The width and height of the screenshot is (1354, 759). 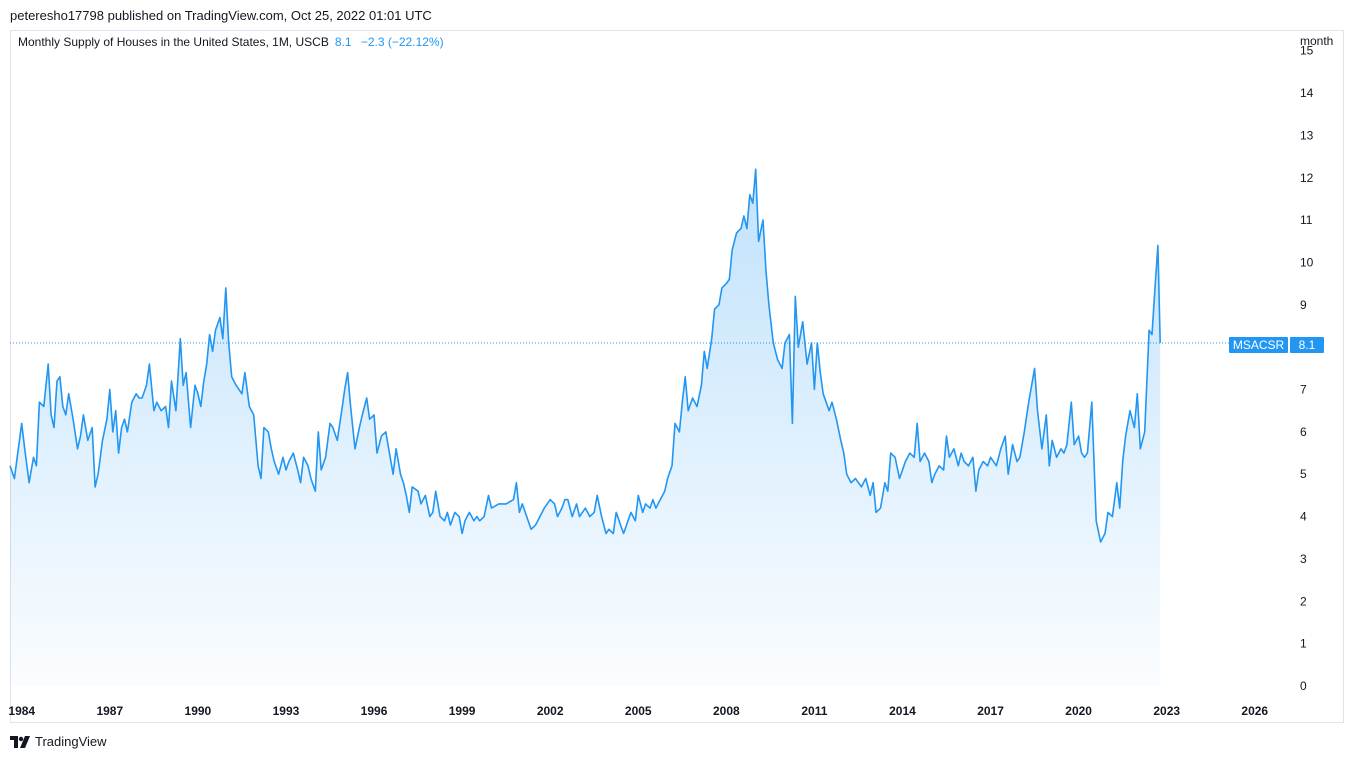 I want to click on y-tick-label: 10, so click(x=1307, y=262).